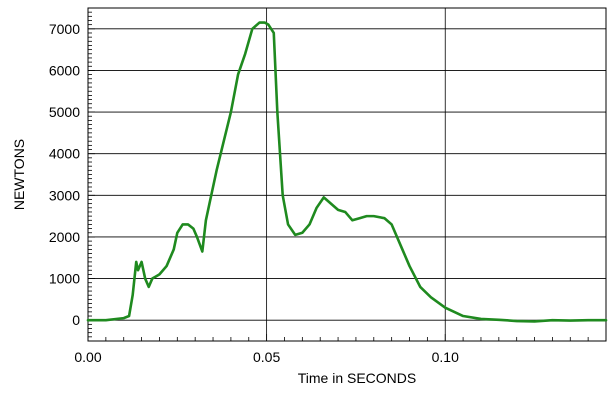 This screenshot has height=394, width=608. Describe the element at coordinates (64, 174) in the screenshot. I see `y-tick-labels: 0 1000 2000 3000 4000 5000 6000 7000` at that location.